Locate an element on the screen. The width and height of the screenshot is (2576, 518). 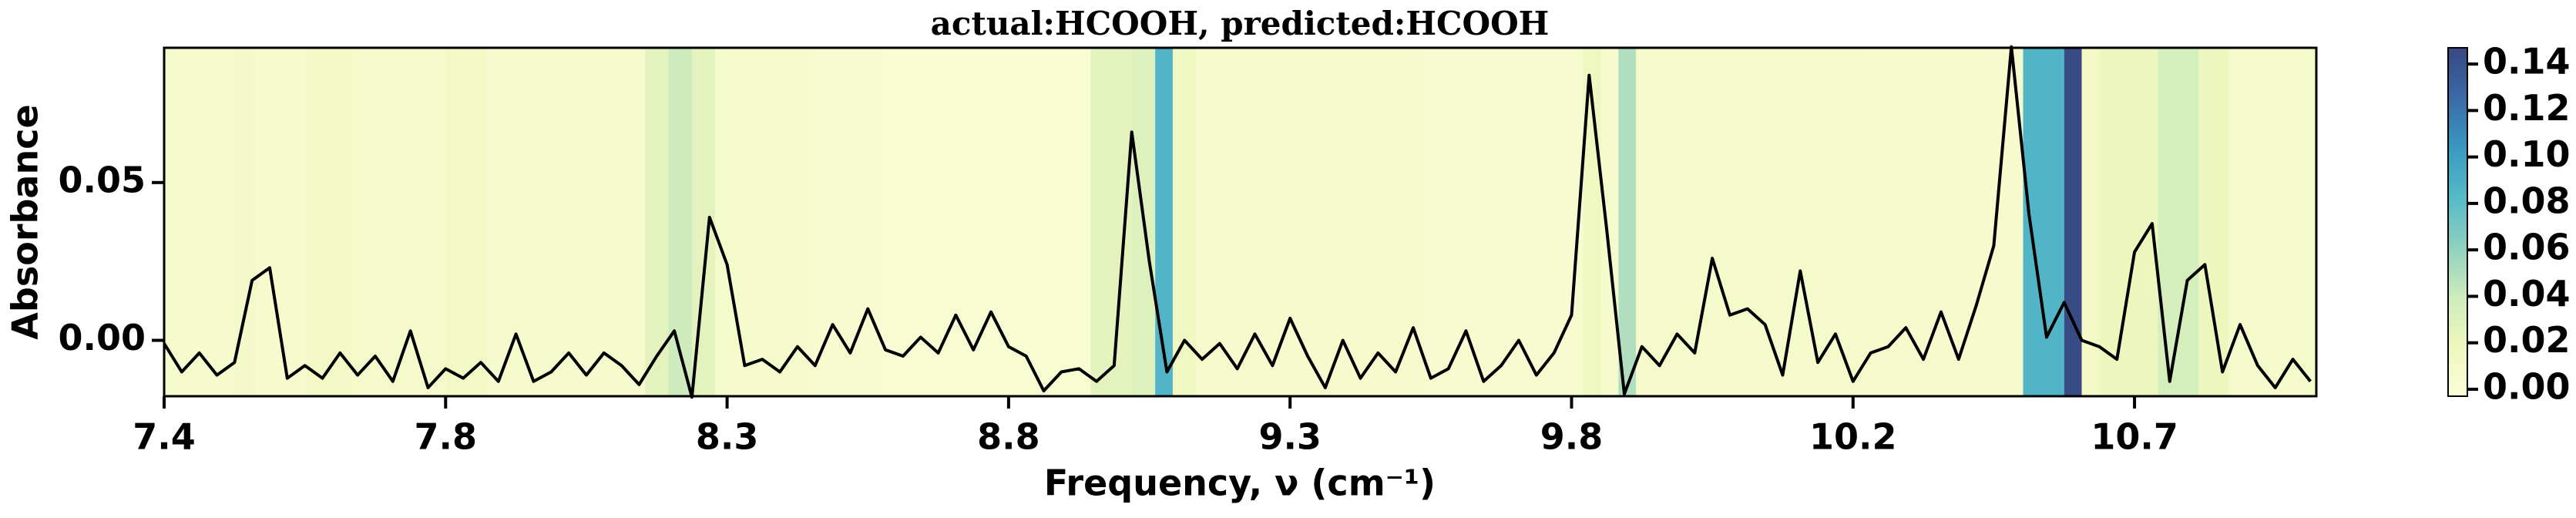
colorbar-tick-label: 0.00 is located at coordinates (2527, 386).